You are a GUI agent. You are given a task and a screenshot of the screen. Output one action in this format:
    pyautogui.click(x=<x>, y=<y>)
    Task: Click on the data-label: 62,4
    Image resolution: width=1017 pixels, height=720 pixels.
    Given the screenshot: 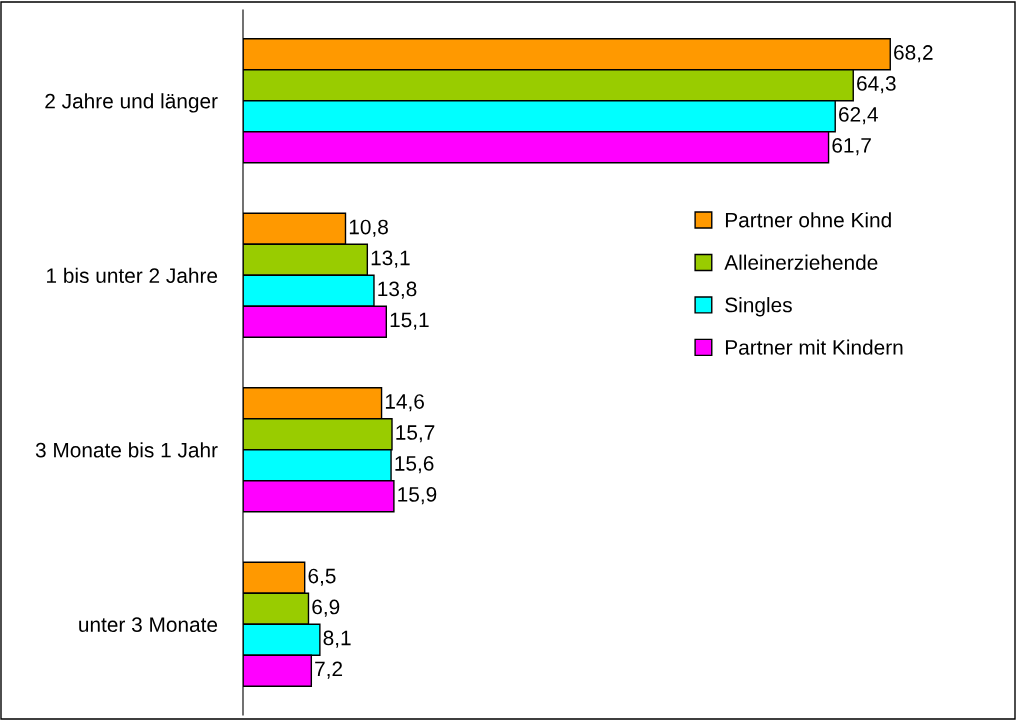 What is the action you would take?
    pyautogui.click(x=858, y=116)
    